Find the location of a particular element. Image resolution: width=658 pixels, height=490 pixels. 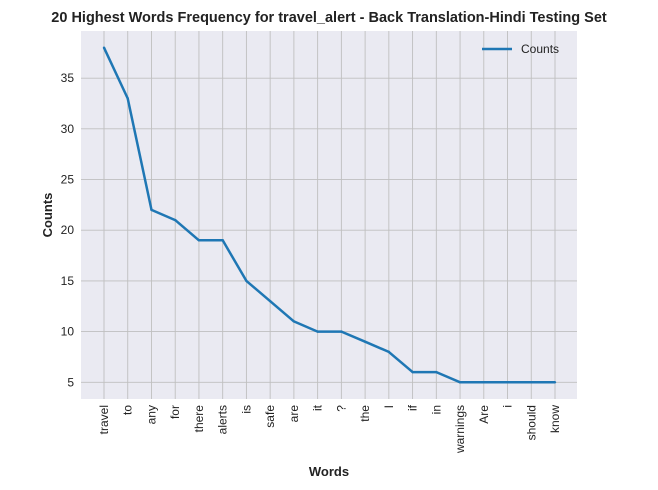

y-tick-label: 30 is located at coordinates (68, 129).